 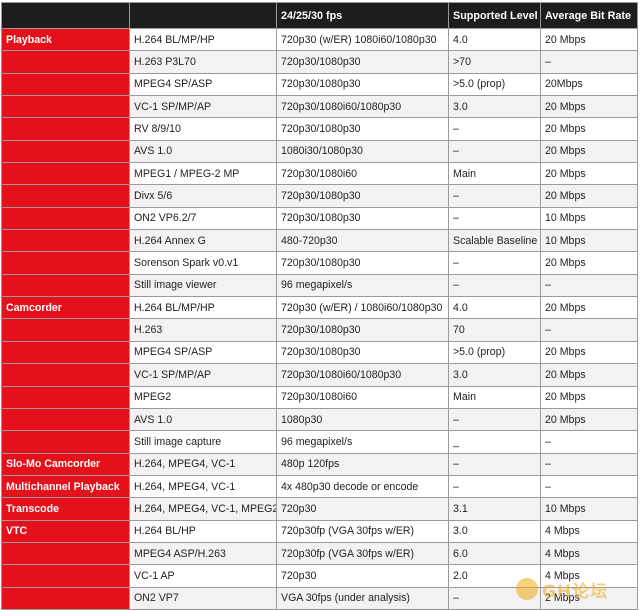 What do you see at coordinates (203, 196) in the screenshot?
I see `codec-cell: Divx 5/6` at bounding box center [203, 196].